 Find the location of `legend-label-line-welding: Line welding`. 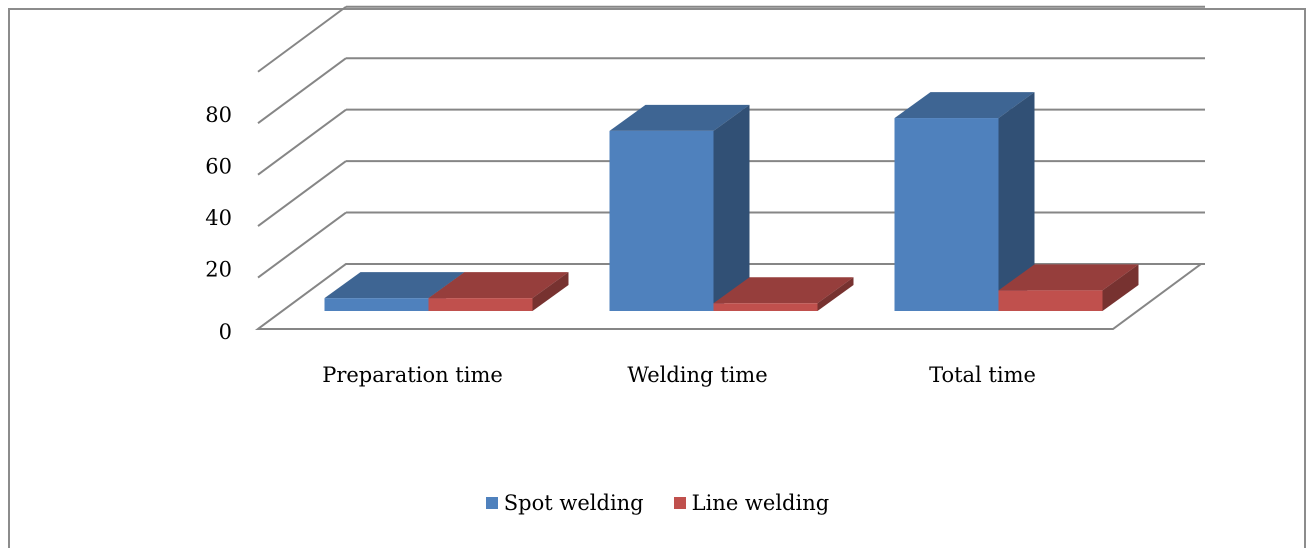

legend-label-line-welding: Line welding is located at coordinates (760, 503).